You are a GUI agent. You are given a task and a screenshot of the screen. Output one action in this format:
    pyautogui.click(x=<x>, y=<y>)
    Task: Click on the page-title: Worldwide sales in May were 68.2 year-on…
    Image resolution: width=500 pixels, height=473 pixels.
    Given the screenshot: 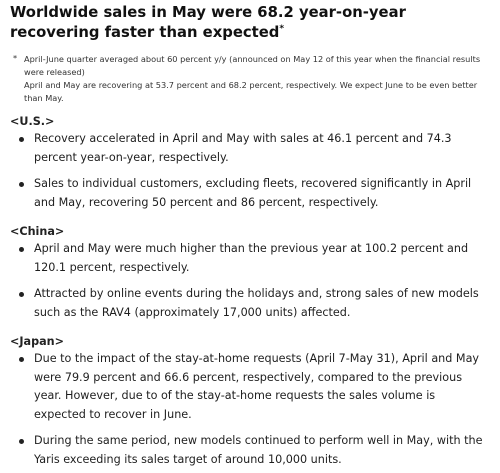 What is the action you would take?
    pyautogui.click(x=250, y=21)
    